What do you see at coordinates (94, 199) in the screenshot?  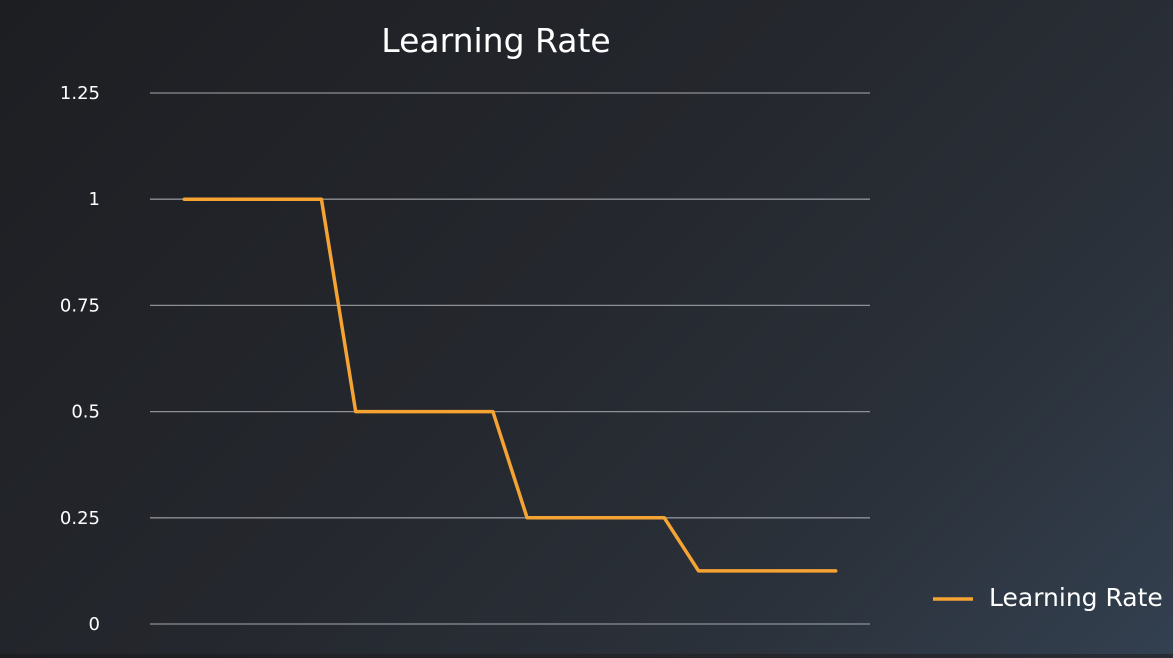 I see `y-tick-label: 1` at bounding box center [94, 199].